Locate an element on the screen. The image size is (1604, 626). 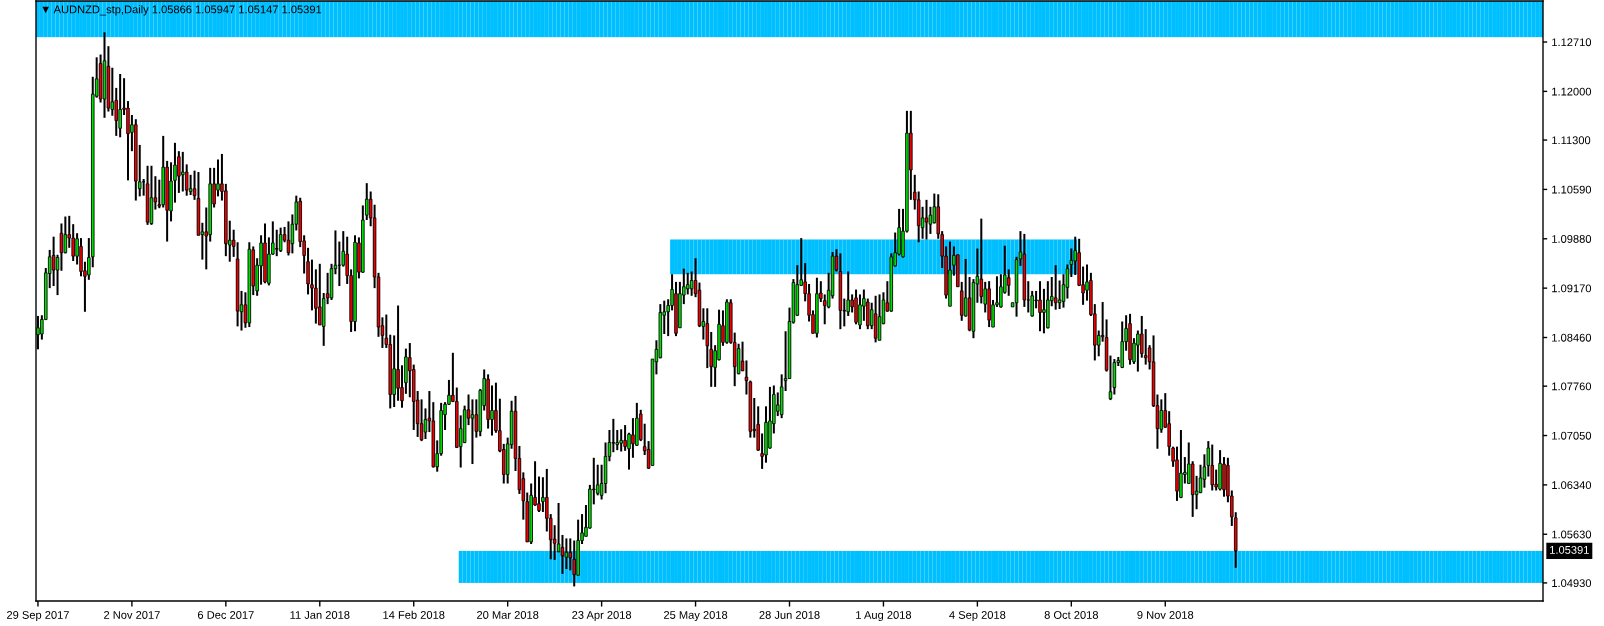
y-tick-label: 1.12000 is located at coordinates (1572, 91).